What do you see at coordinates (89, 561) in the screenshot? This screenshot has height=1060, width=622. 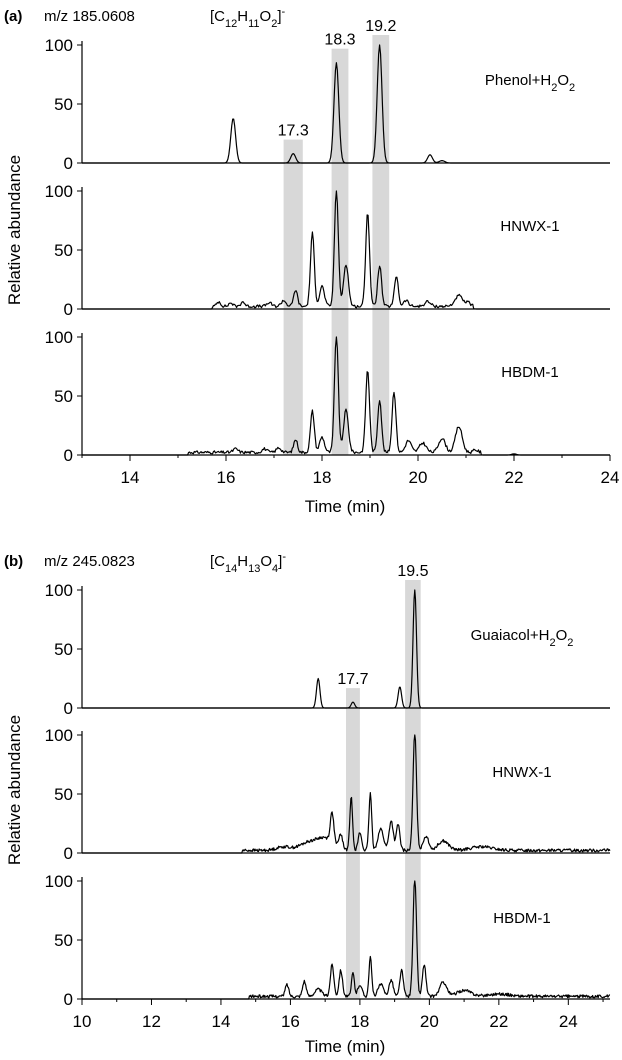 I see `panel-b-mz: m/z 245.0823` at bounding box center [89, 561].